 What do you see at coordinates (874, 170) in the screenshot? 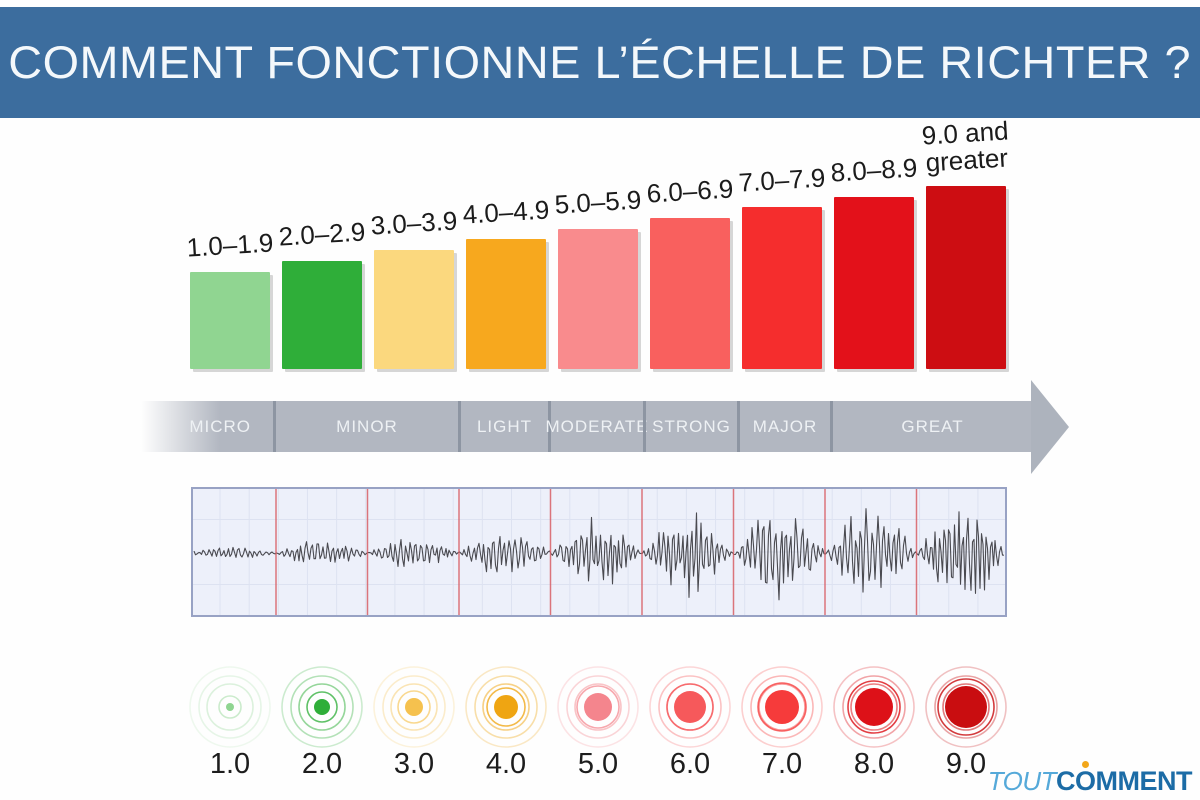
I see `bar-range-label: 8.0–8.9` at bounding box center [874, 170].